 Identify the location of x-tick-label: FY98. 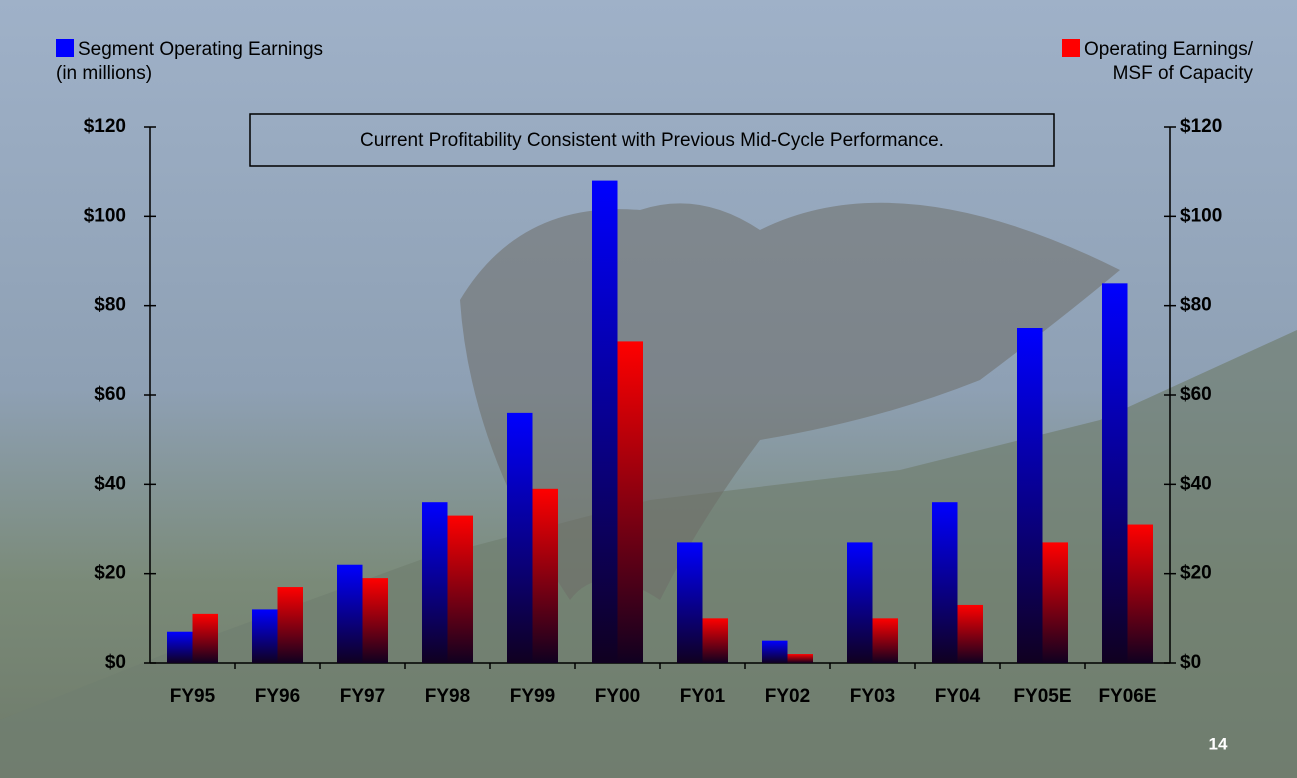
(447, 696).